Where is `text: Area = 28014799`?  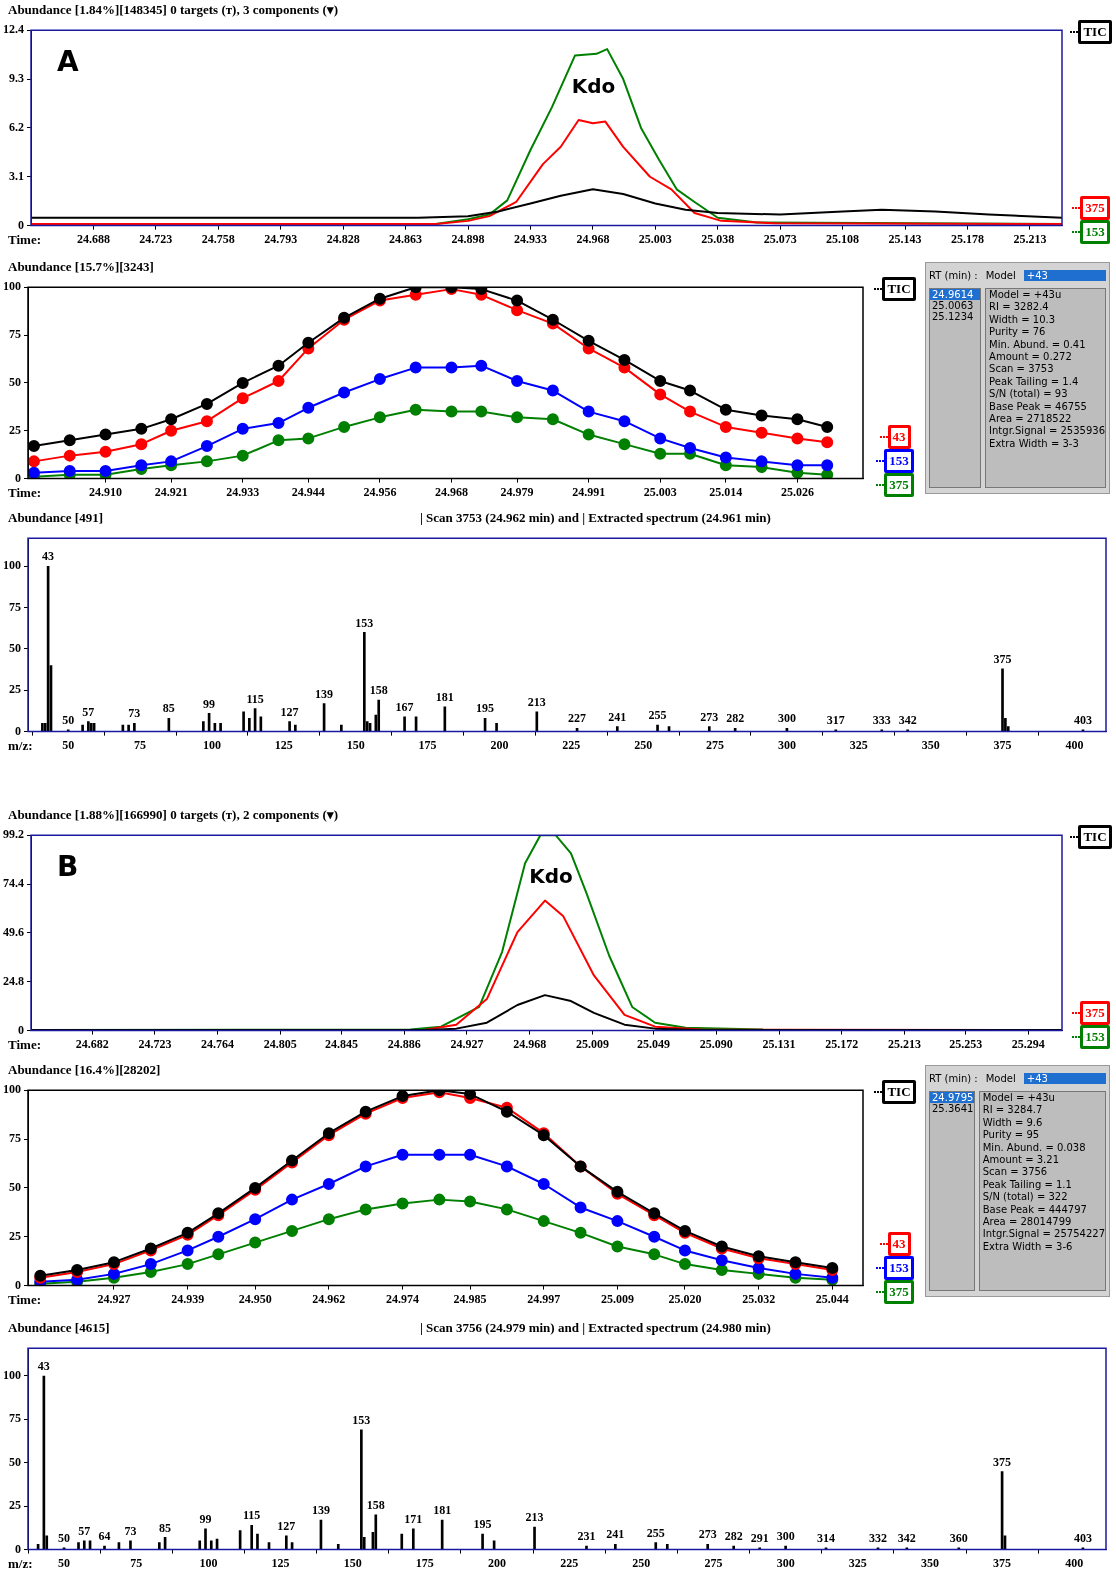 text: Area = 28014799 is located at coordinates (1027, 1222).